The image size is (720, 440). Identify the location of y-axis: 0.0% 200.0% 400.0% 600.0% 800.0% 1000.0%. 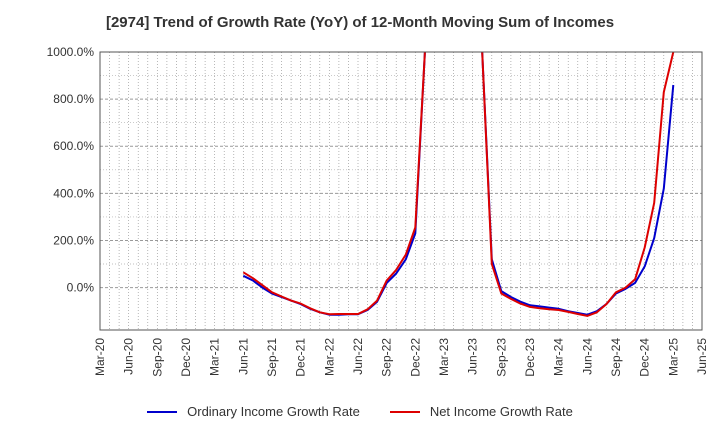
(71, 170).